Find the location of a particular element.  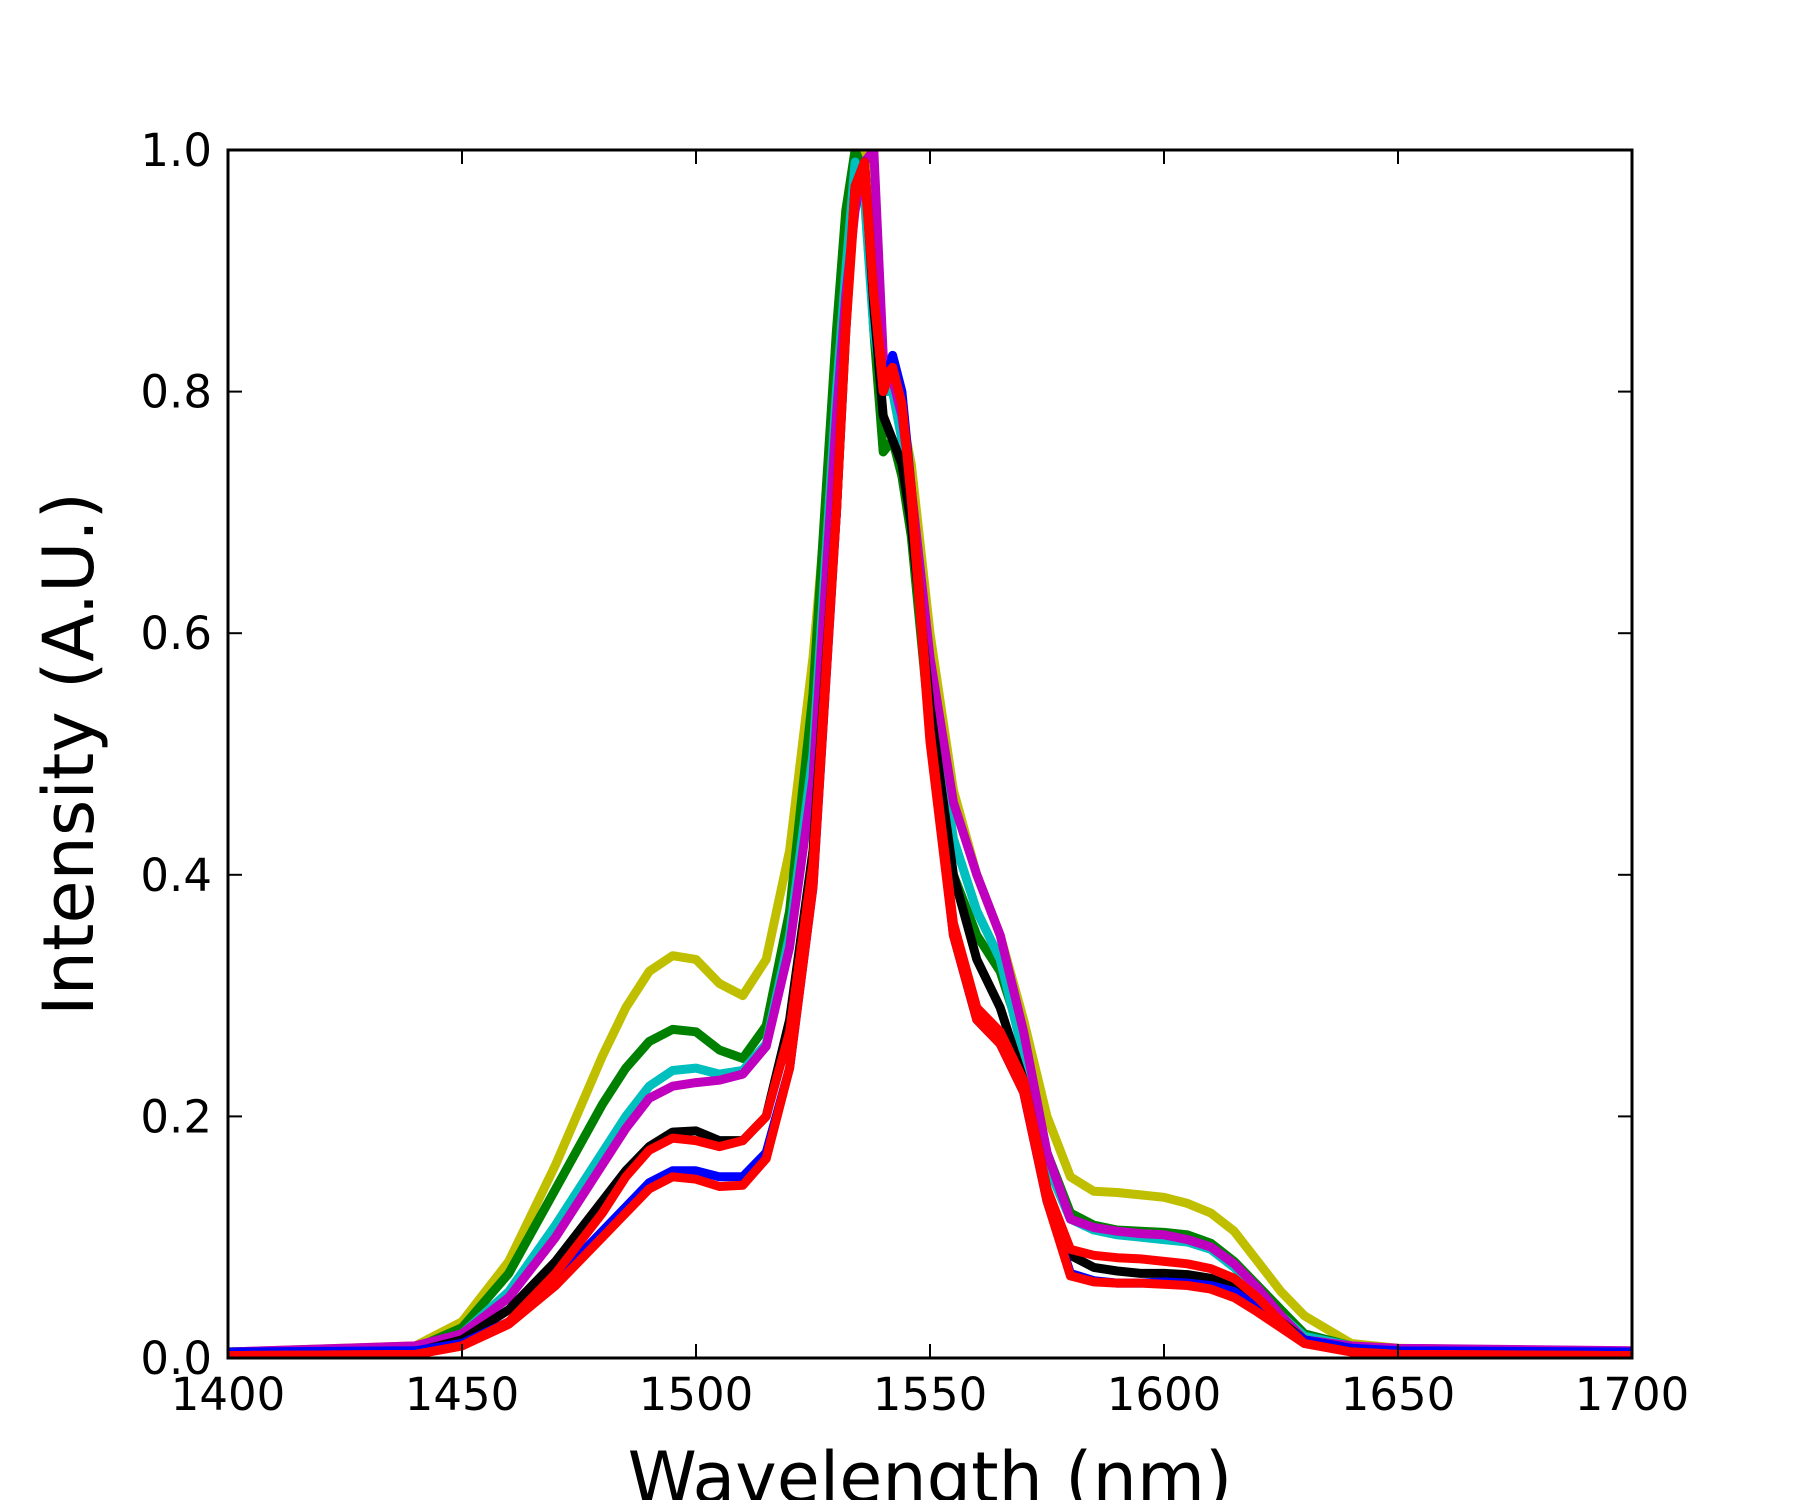

y-tick-label: 1.0 is located at coordinates (176, 150).